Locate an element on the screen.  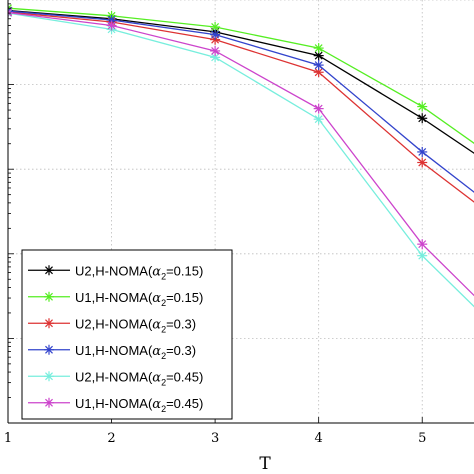
x-tick-label: 3 is located at coordinates (215, 438).